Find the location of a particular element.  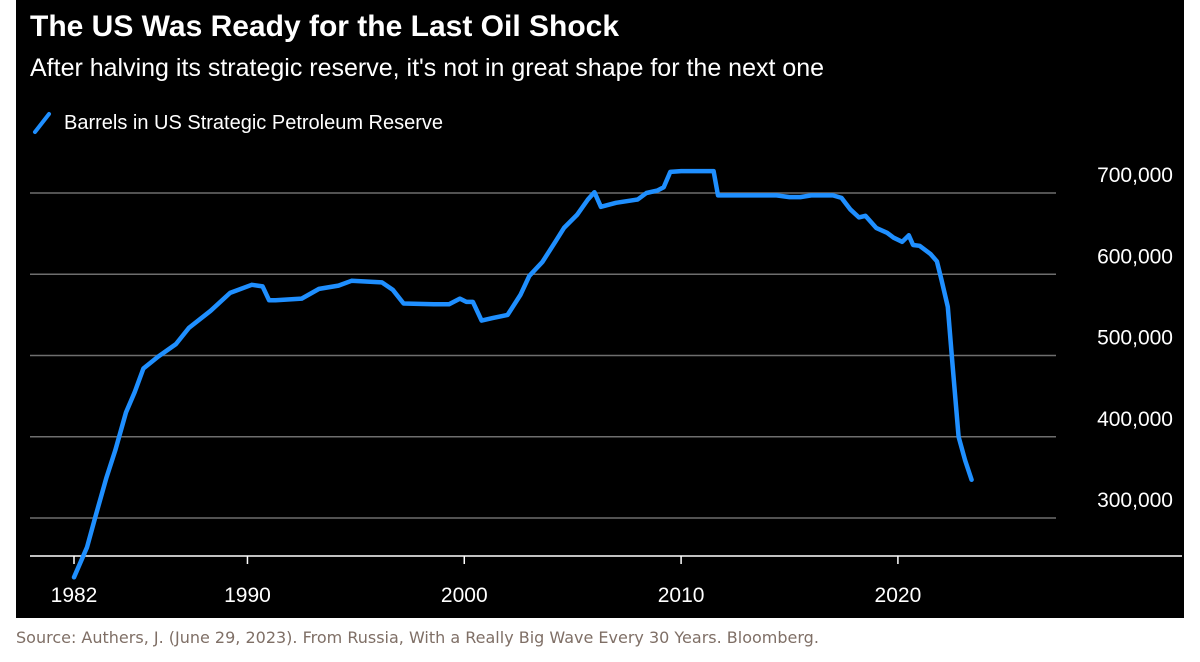

x-tick-label-2010: 2010 is located at coordinates (681, 595).